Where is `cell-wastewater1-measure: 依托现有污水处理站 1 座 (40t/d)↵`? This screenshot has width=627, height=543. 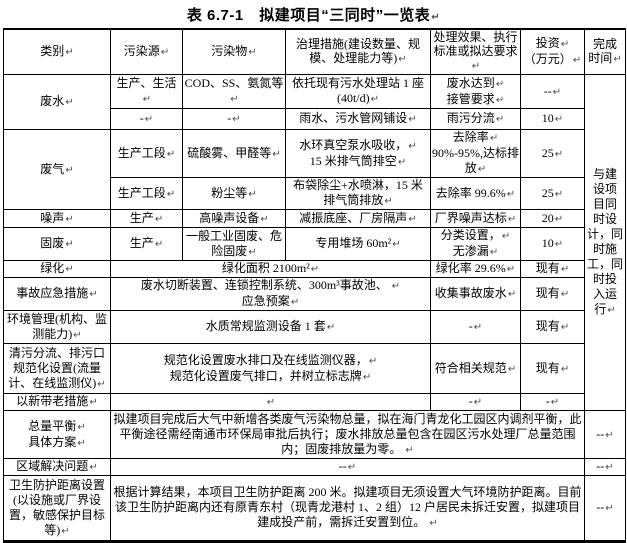 cell-wastewater1-measure: 依托现有污水处理站 1 座 (40t/d)↵ is located at coordinates (358, 91).